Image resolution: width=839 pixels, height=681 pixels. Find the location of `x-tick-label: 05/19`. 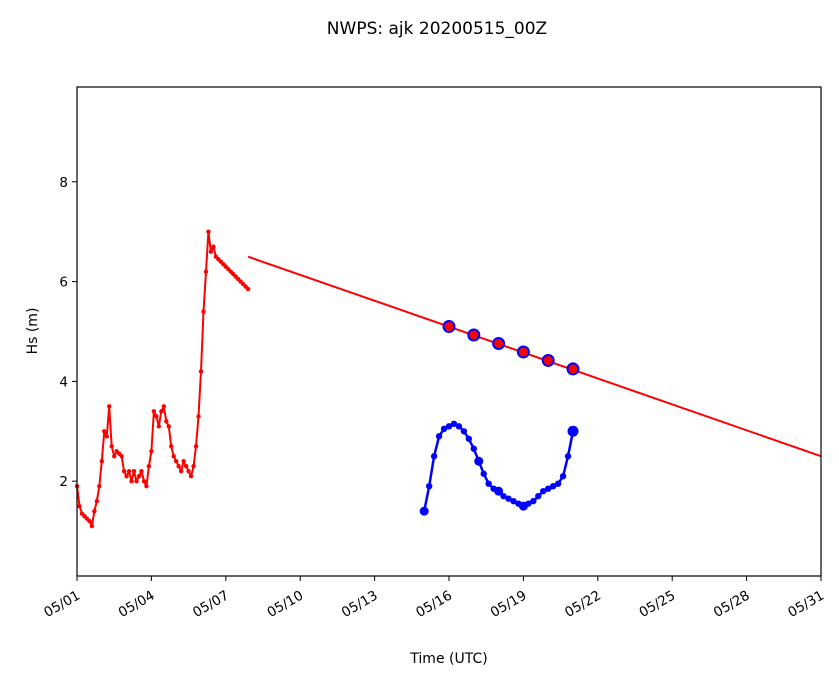

x-tick-label: 05/19 is located at coordinates (509, 604).